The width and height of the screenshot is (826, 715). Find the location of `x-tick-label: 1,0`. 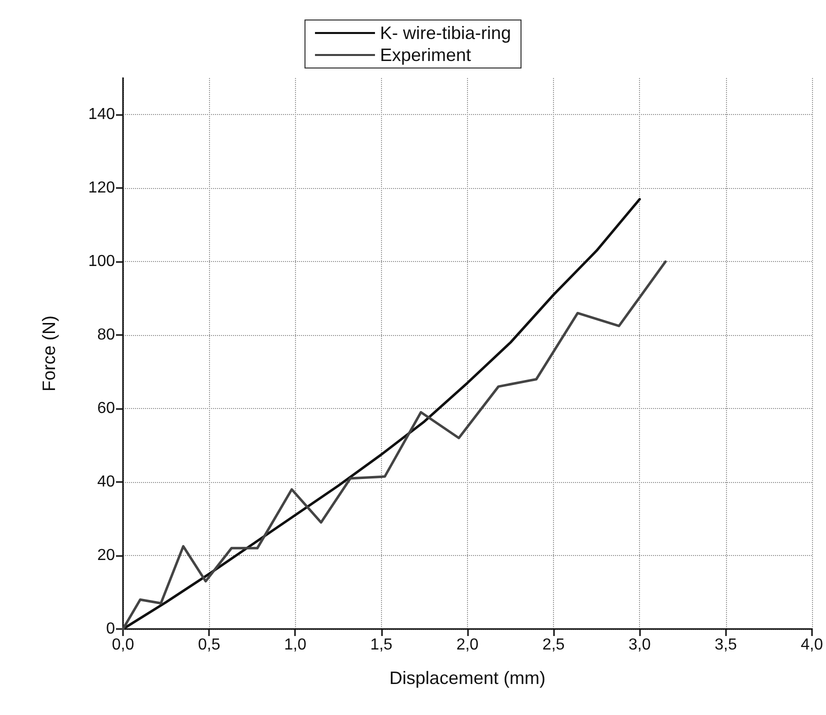

x-tick-label: 1,0 is located at coordinates (295, 645).